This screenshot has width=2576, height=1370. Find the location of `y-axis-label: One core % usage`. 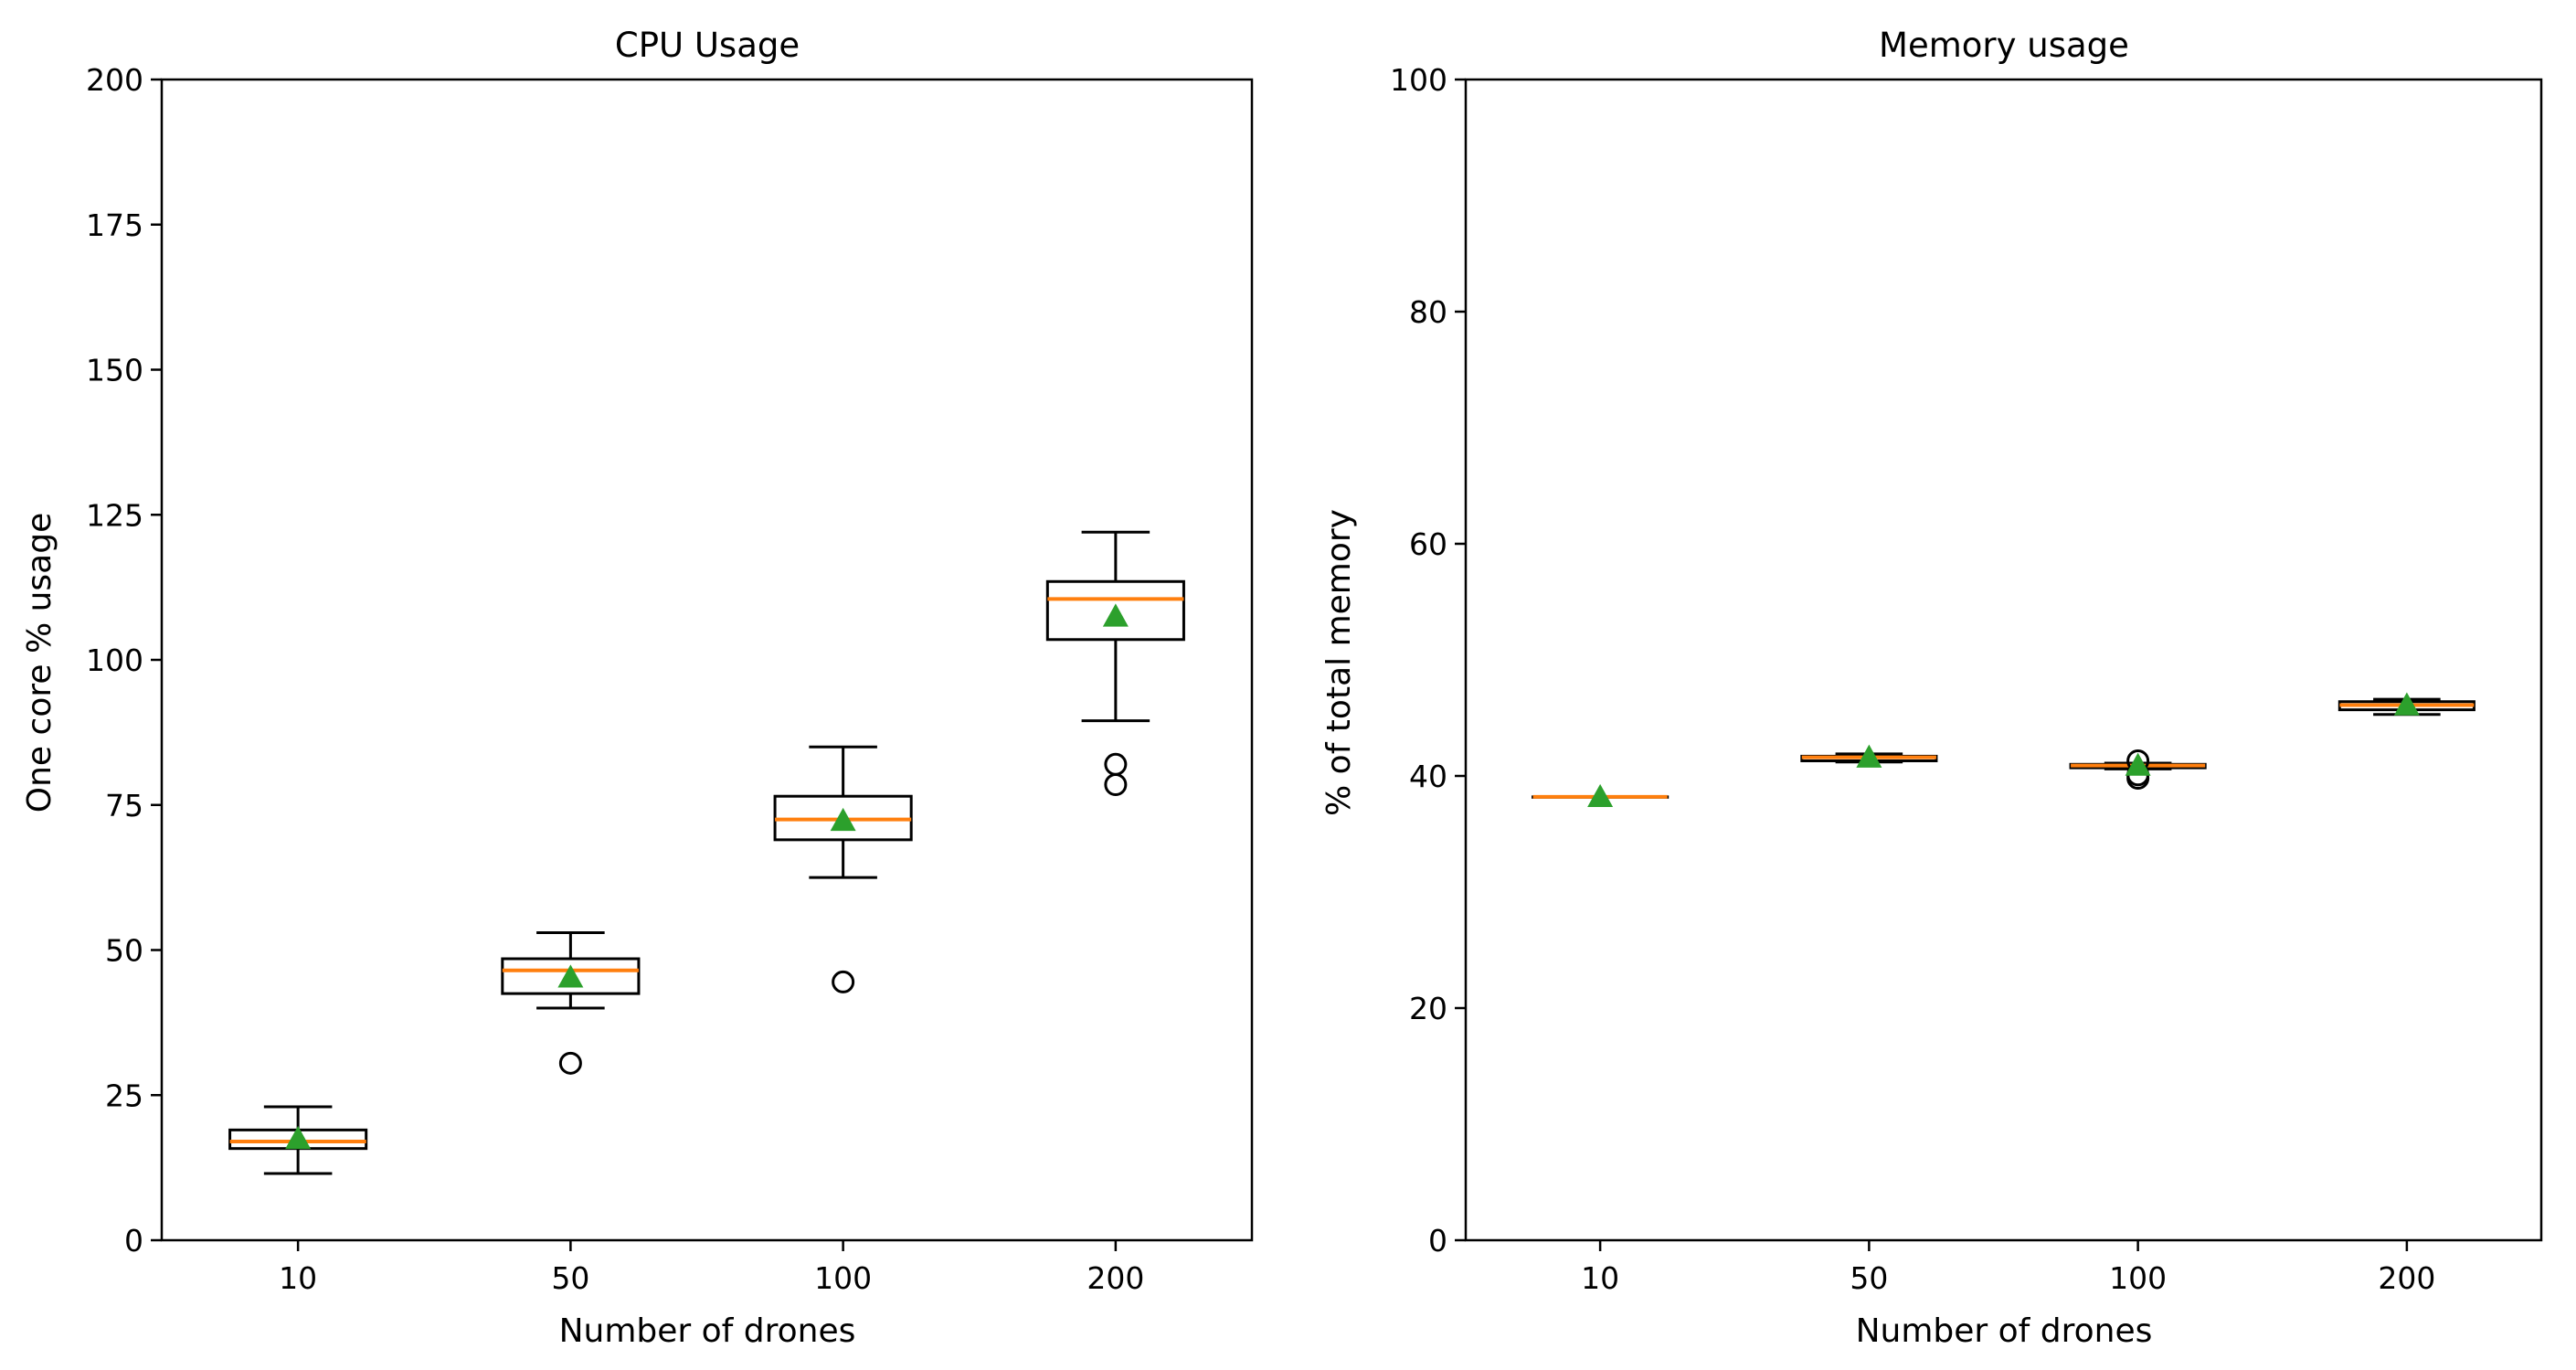

y-axis-label: One core % usage is located at coordinates (39, 662).